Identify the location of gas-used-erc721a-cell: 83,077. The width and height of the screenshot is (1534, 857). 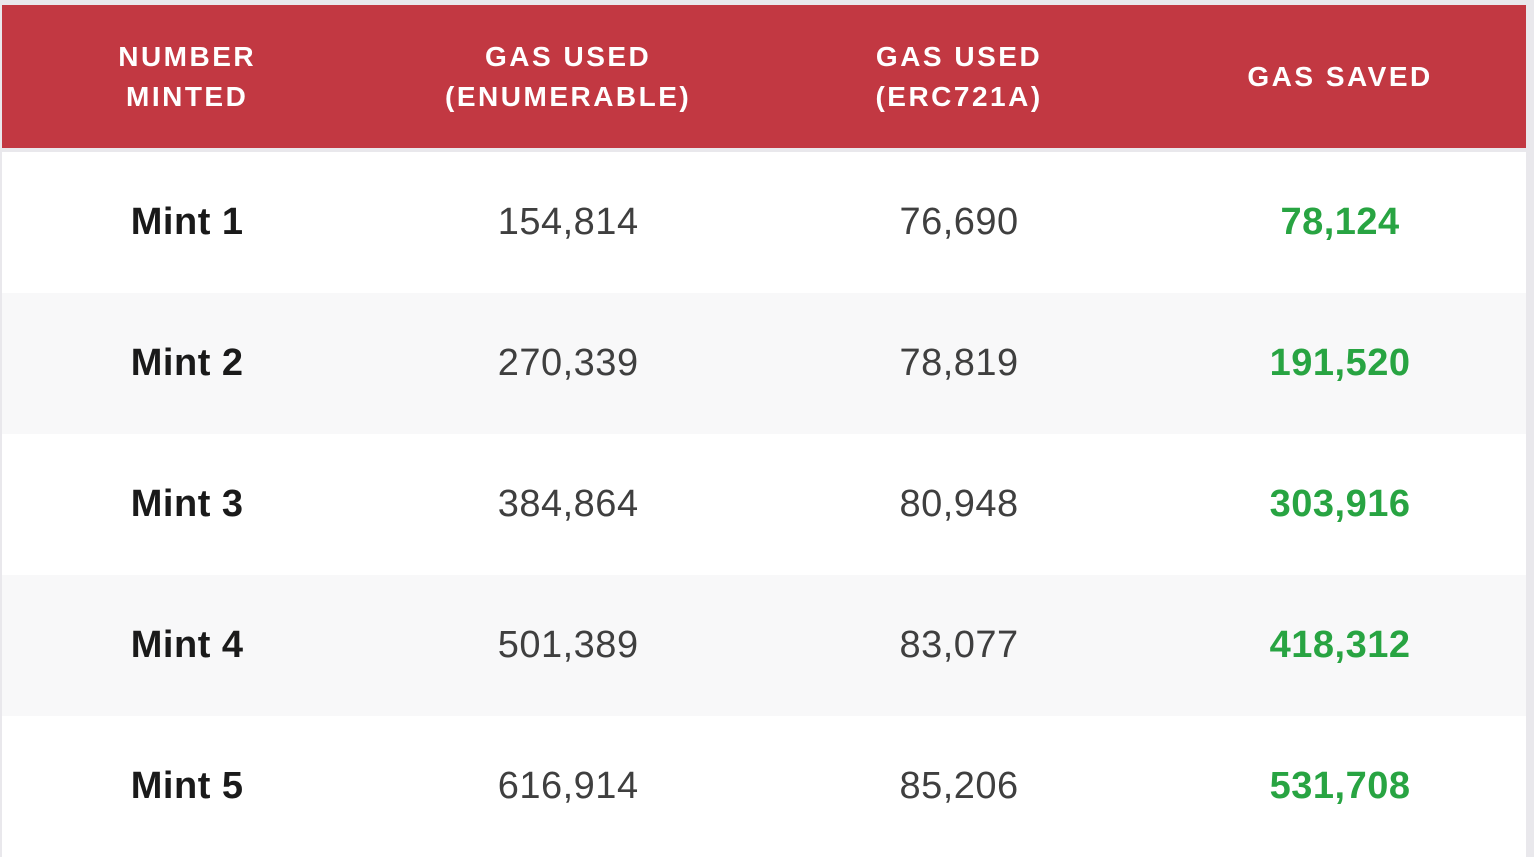
(959, 645).